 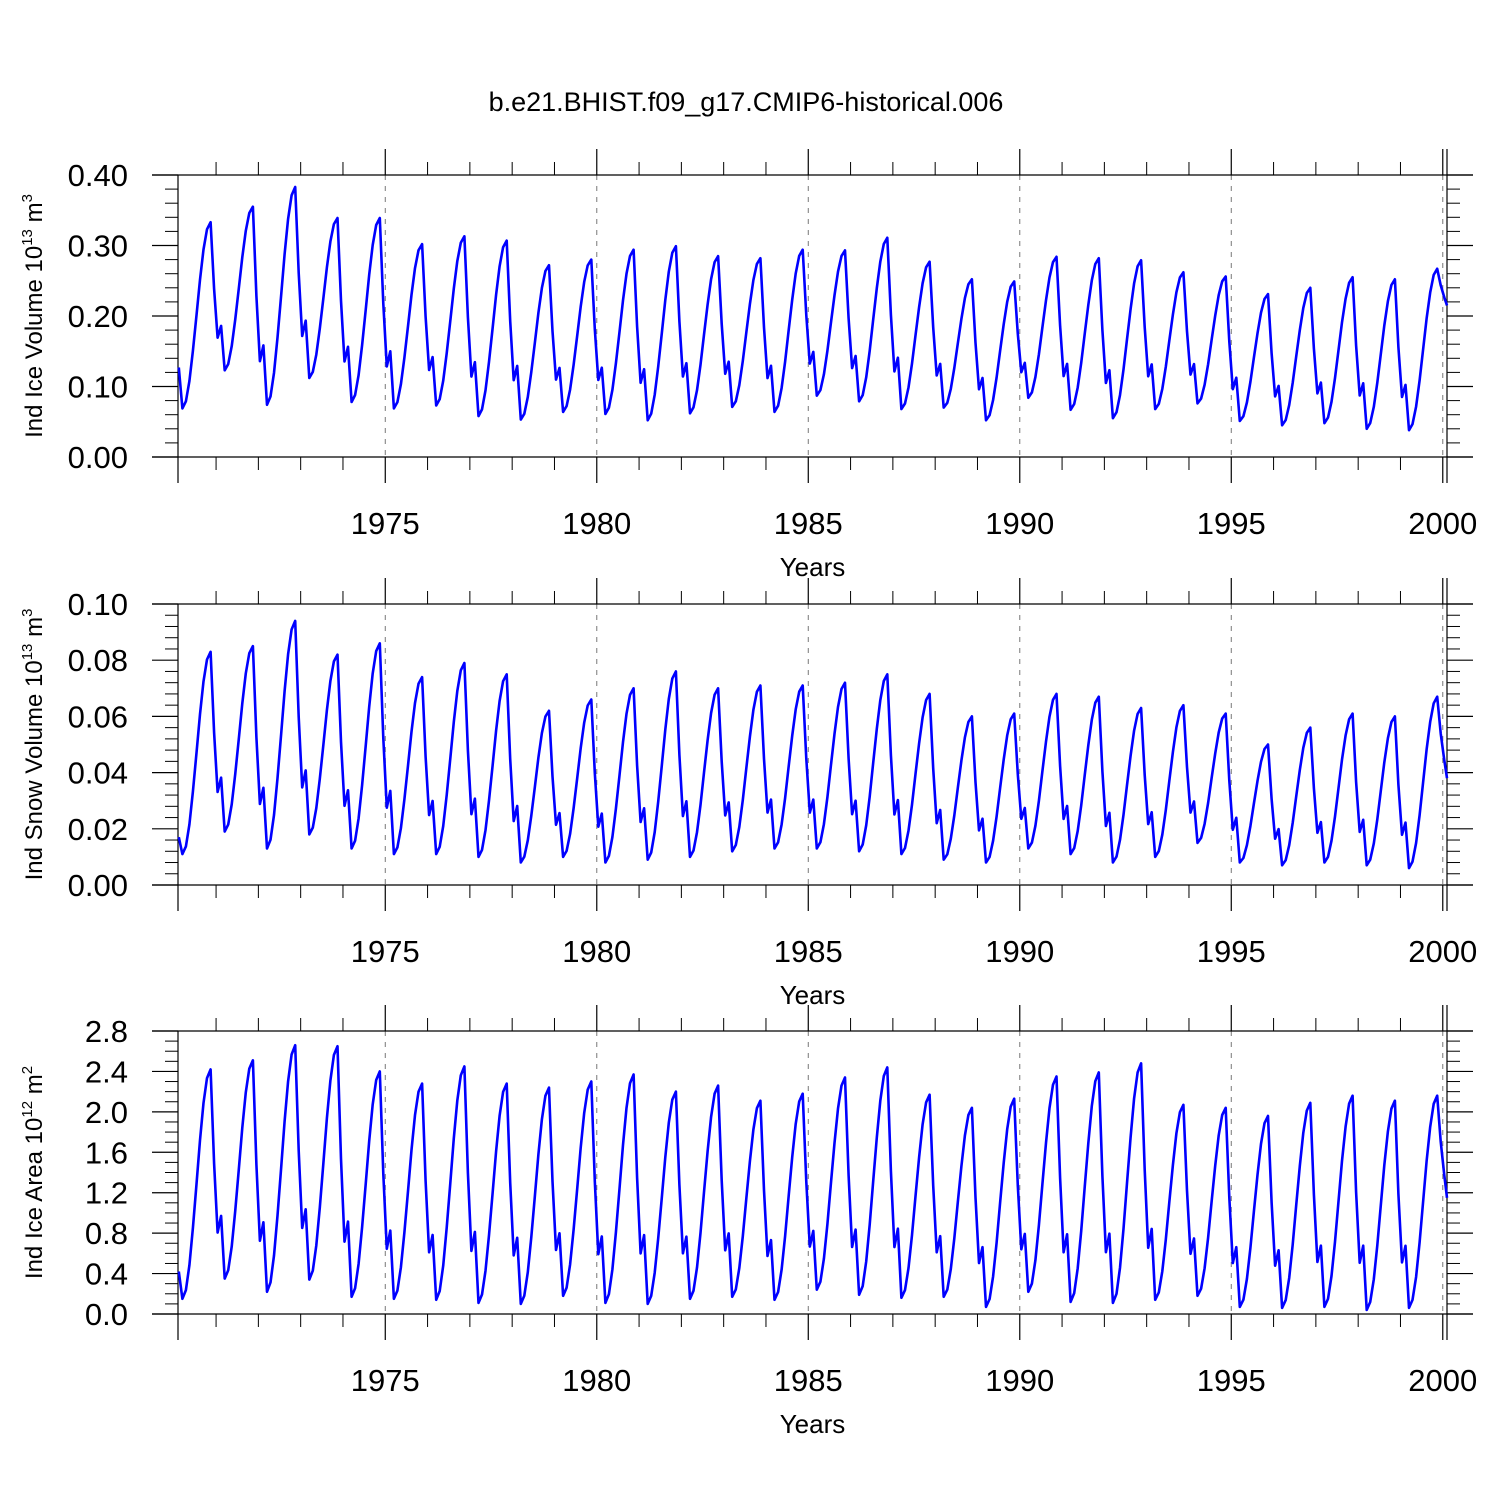 I want to click on y-tick-label: 0.04, so click(x=98, y=773).